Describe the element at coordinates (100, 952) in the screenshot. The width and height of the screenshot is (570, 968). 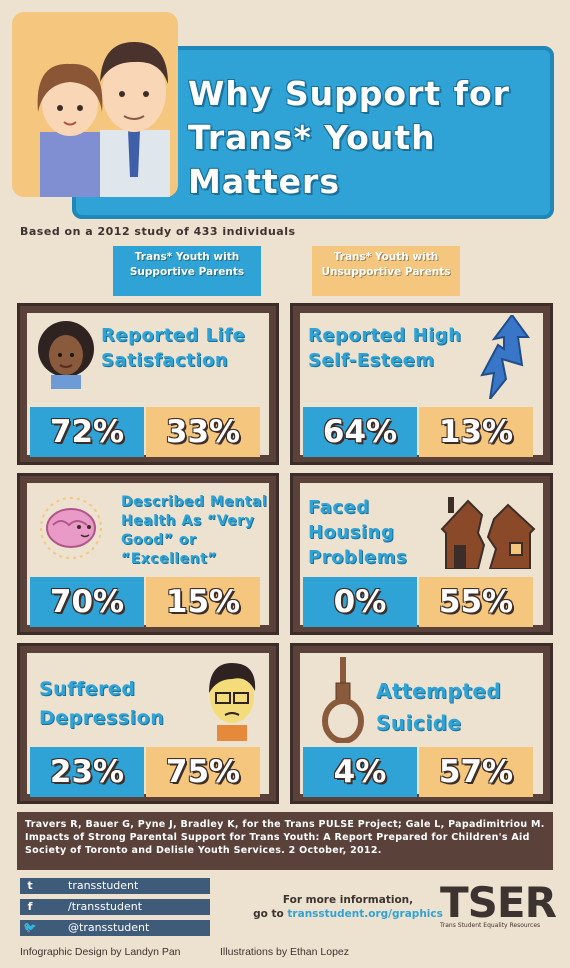
I see `design-credit: Infographic Design by Landyn Pan` at that location.